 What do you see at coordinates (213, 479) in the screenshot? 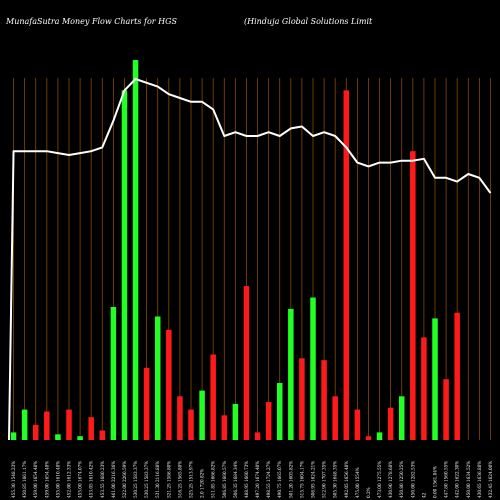
I see `x-tick-label: 511.85 1666.82%` at bounding box center [213, 479].